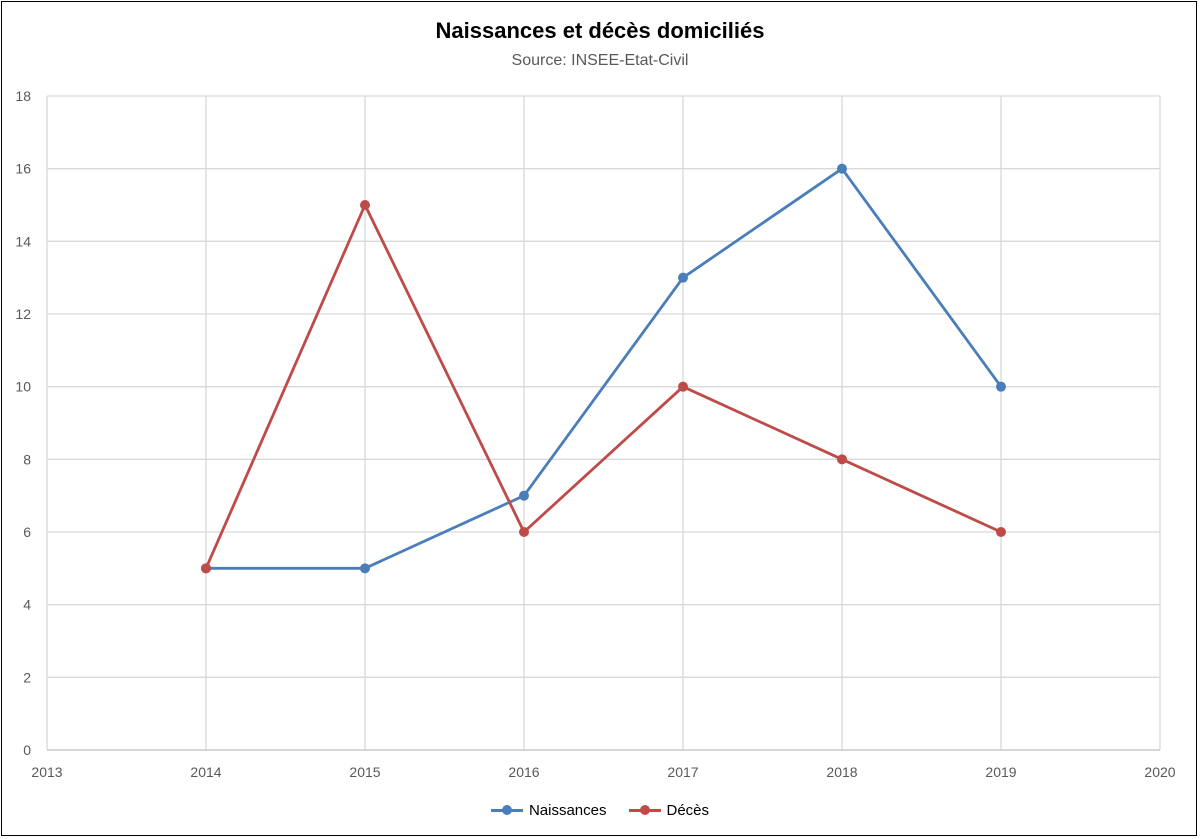  Describe the element at coordinates (682, 772) in the screenshot. I see `x-tick-label: 2017` at that location.